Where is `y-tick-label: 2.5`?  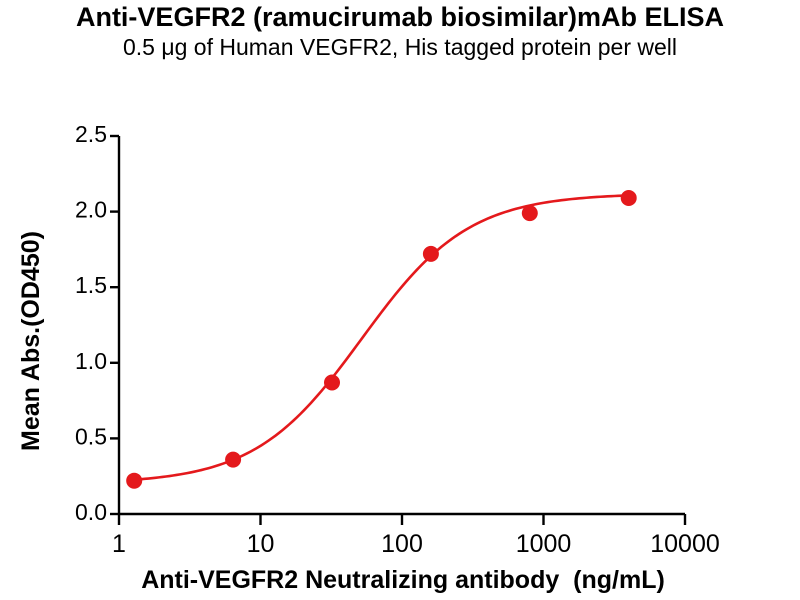
y-tick-label: 2.5 is located at coordinates (91, 134).